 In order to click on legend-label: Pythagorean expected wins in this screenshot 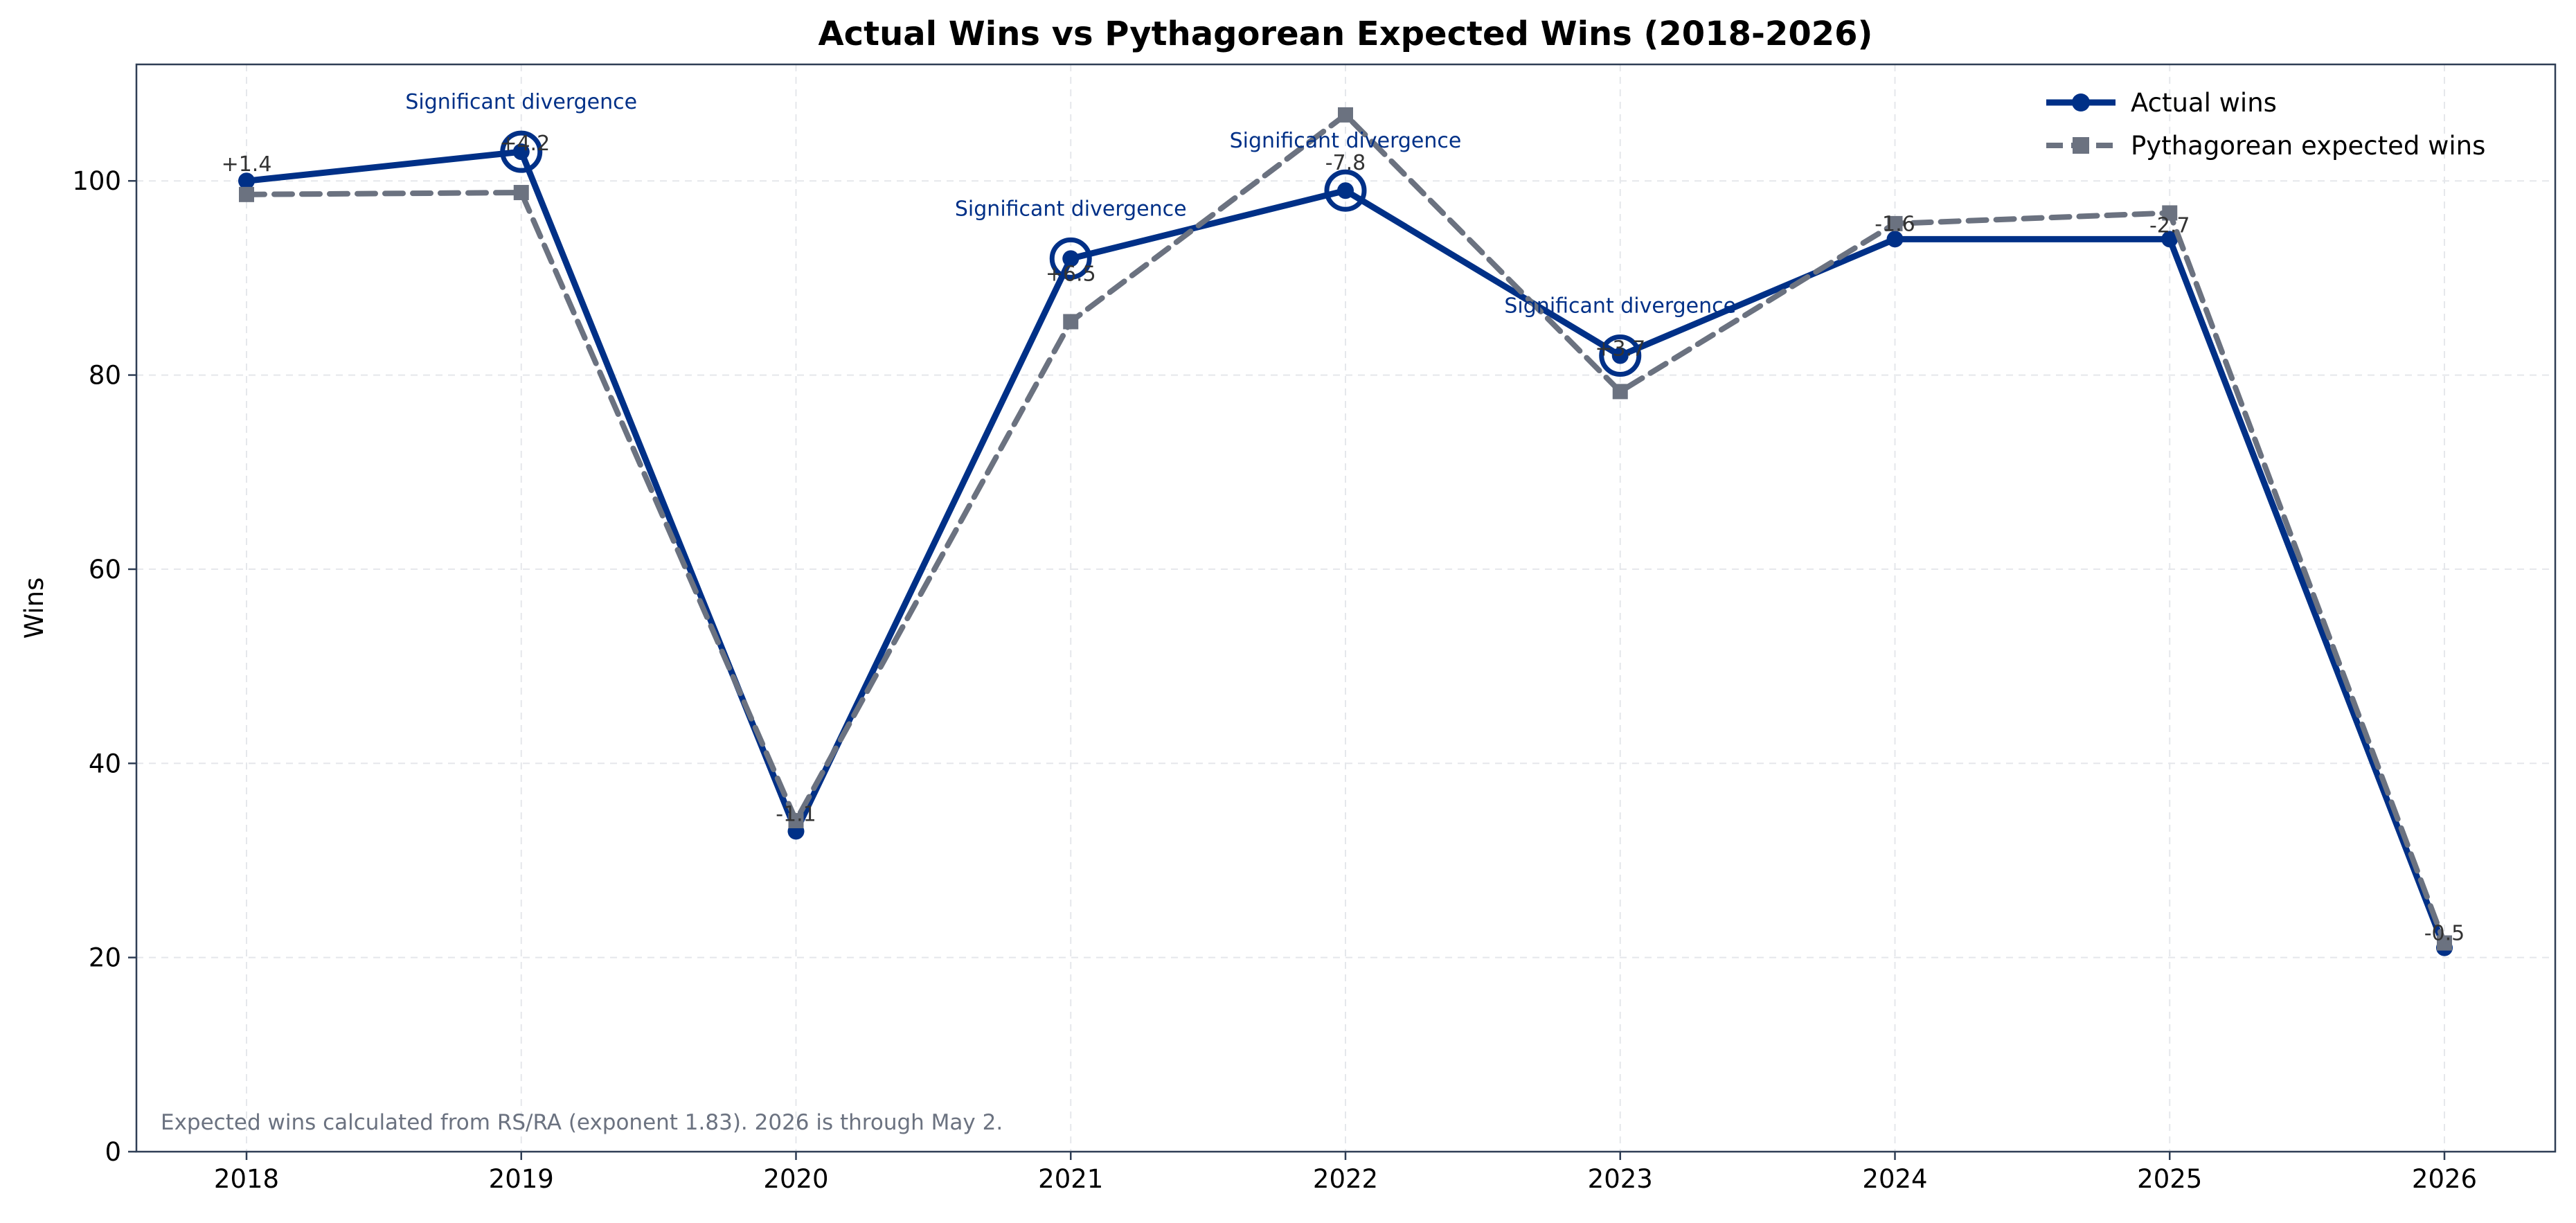, I will do `click(2308, 146)`.